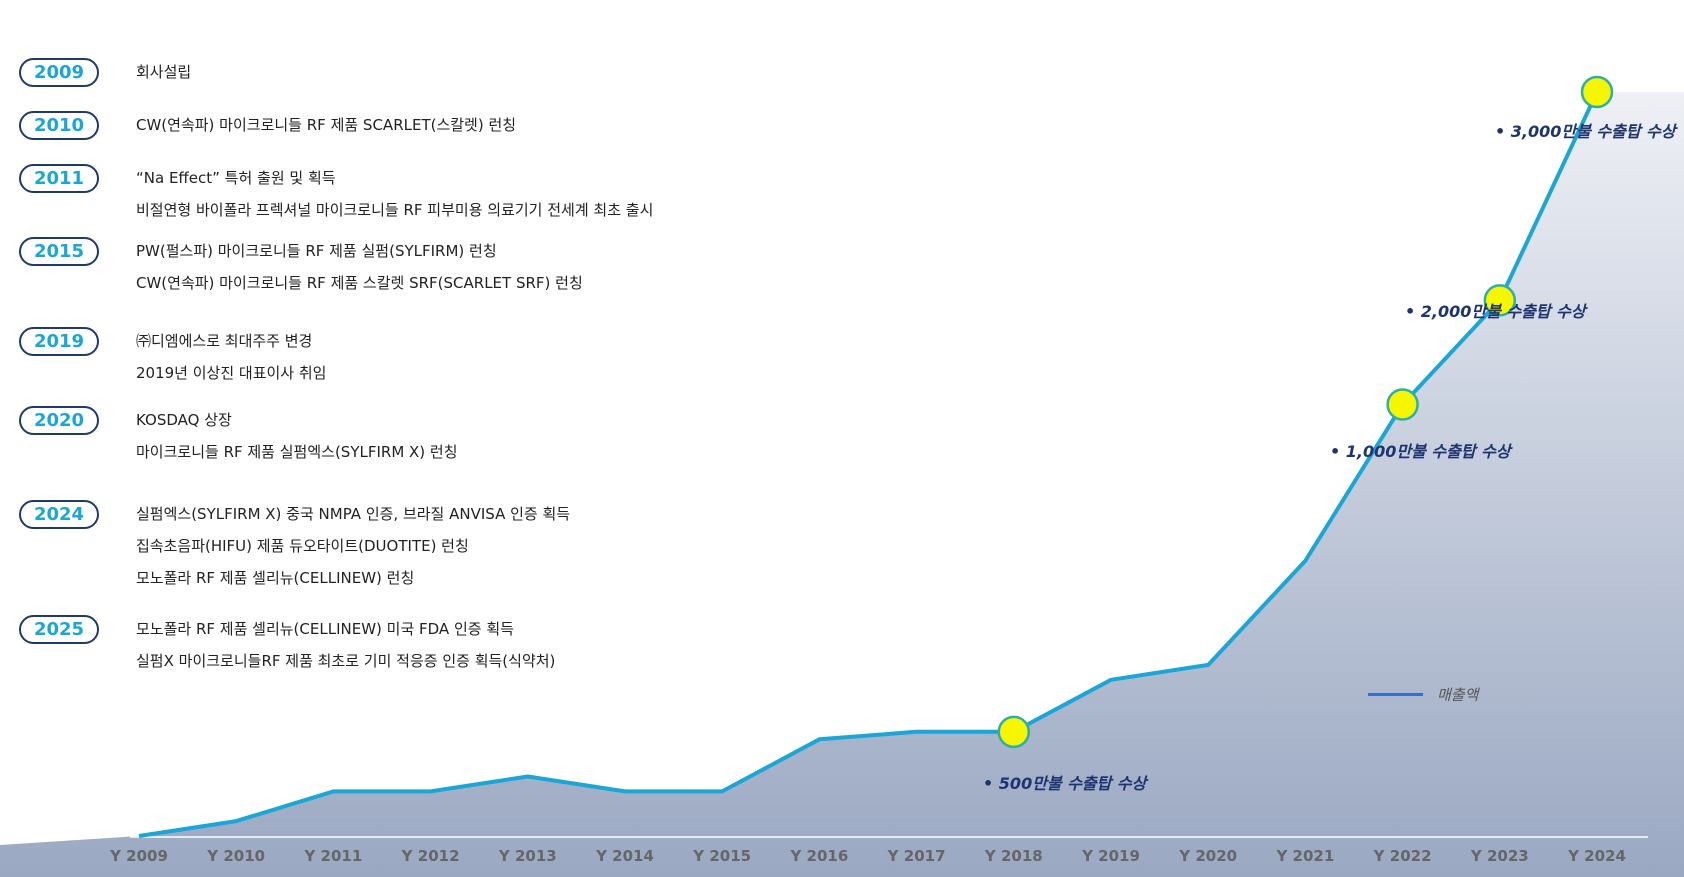  Describe the element at coordinates (624, 856) in the screenshot. I see `x-tick-label: Y 2014` at that location.